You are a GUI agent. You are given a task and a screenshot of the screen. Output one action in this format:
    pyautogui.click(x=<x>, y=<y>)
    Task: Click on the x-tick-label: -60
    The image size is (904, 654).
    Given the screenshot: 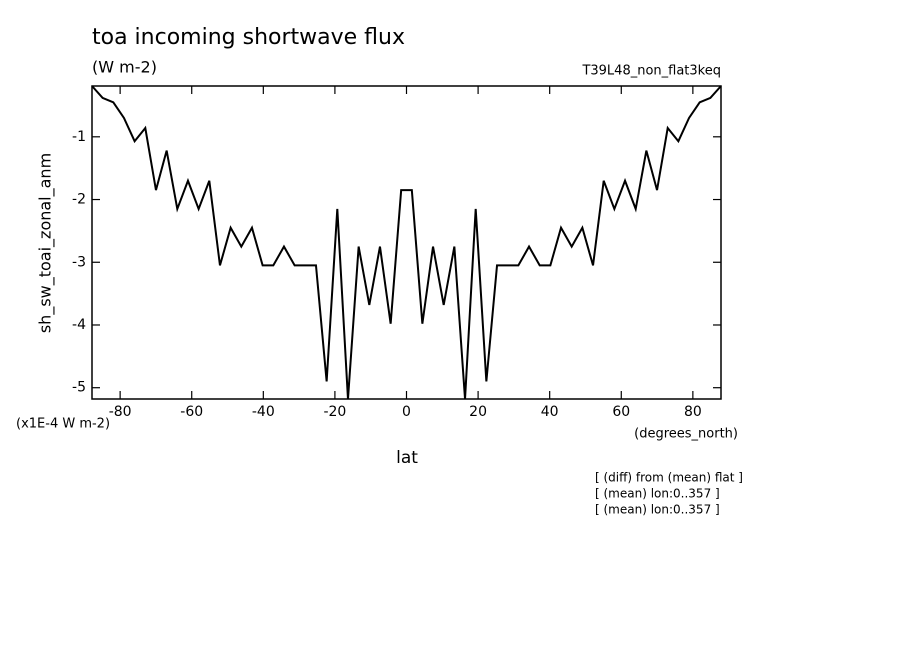 What is the action you would take?
    pyautogui.click(x=191, y=412)
    